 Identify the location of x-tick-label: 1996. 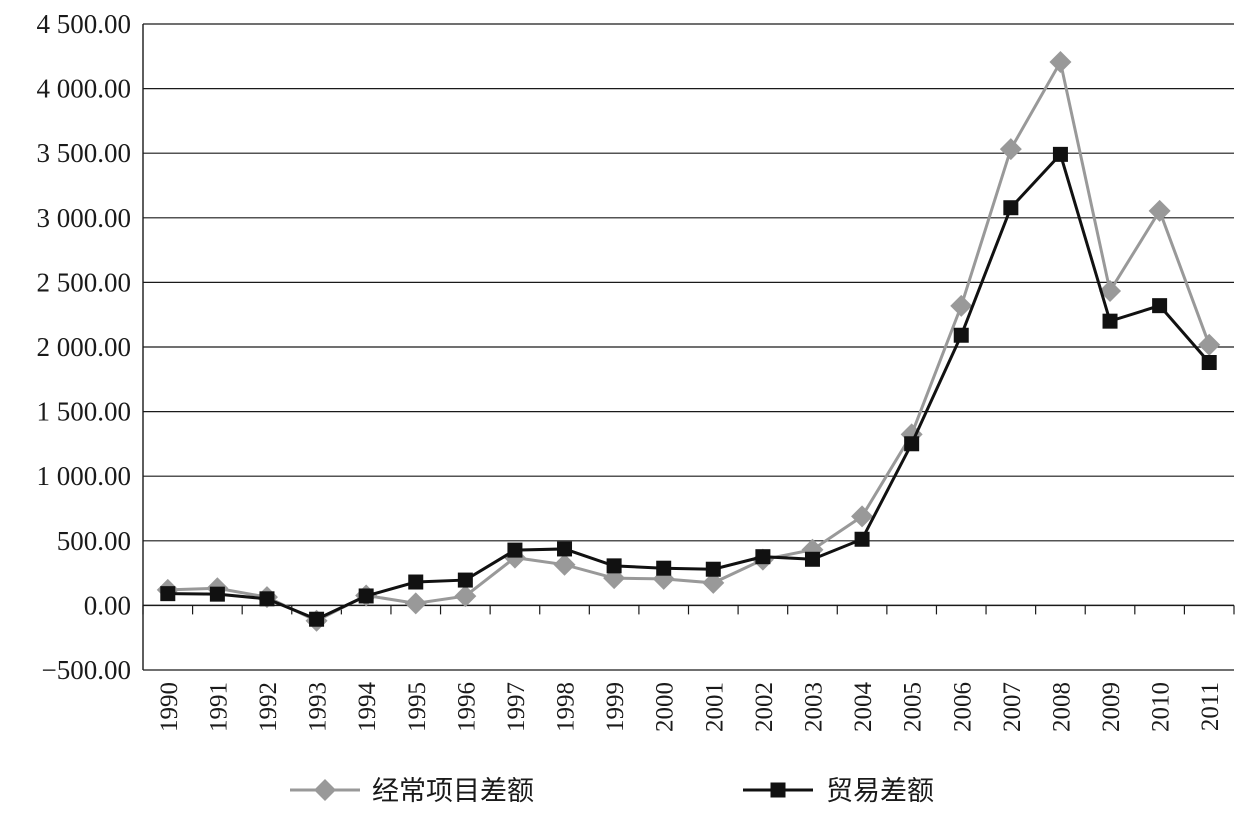
(466, 707).